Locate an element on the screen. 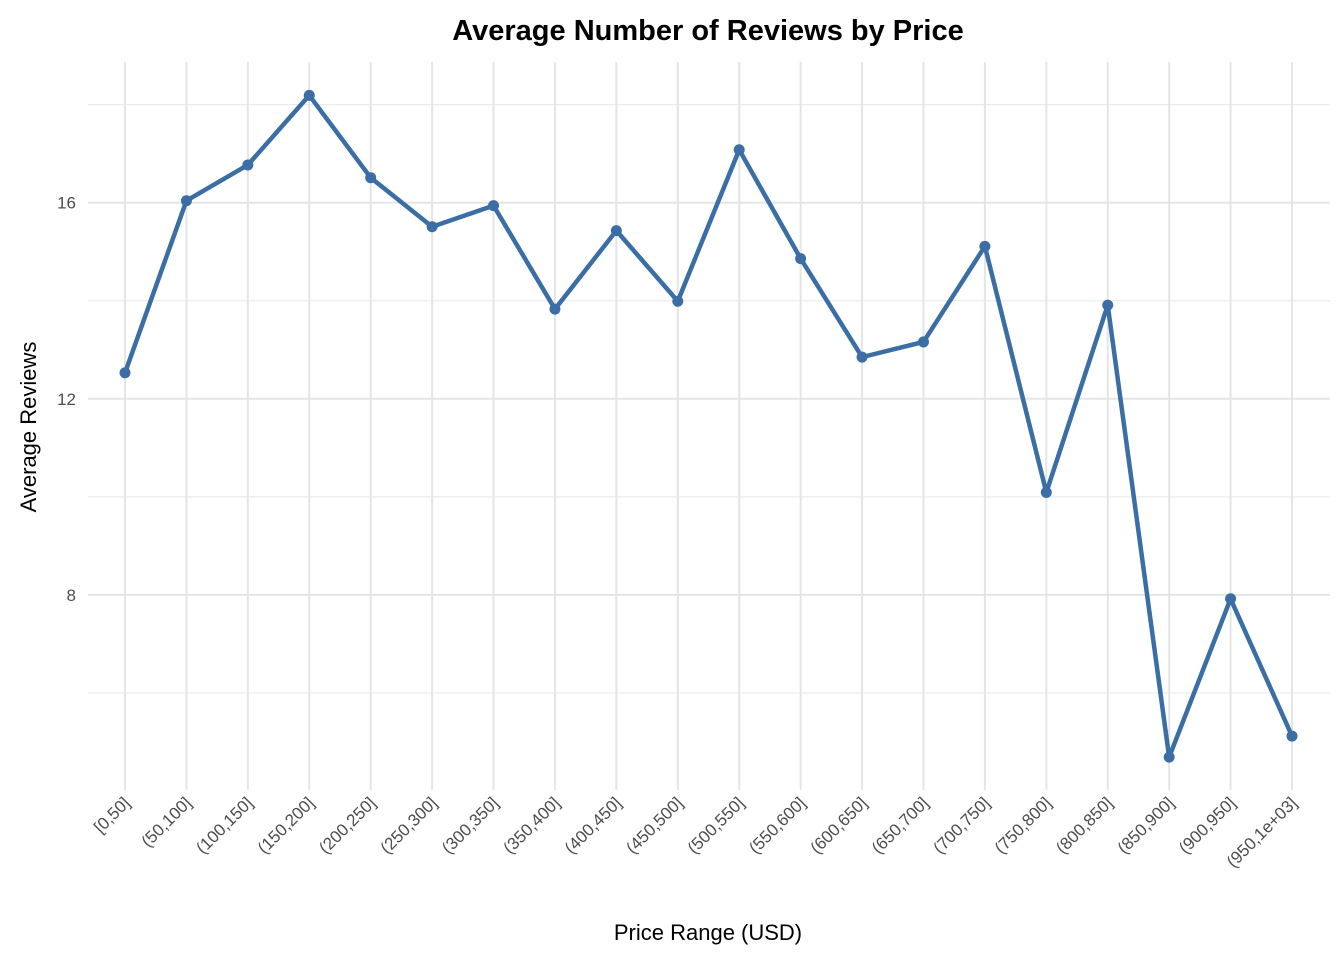 The image size is (1344, 965). x-tick-label: [0,50] is located at coordinates (112, 815).